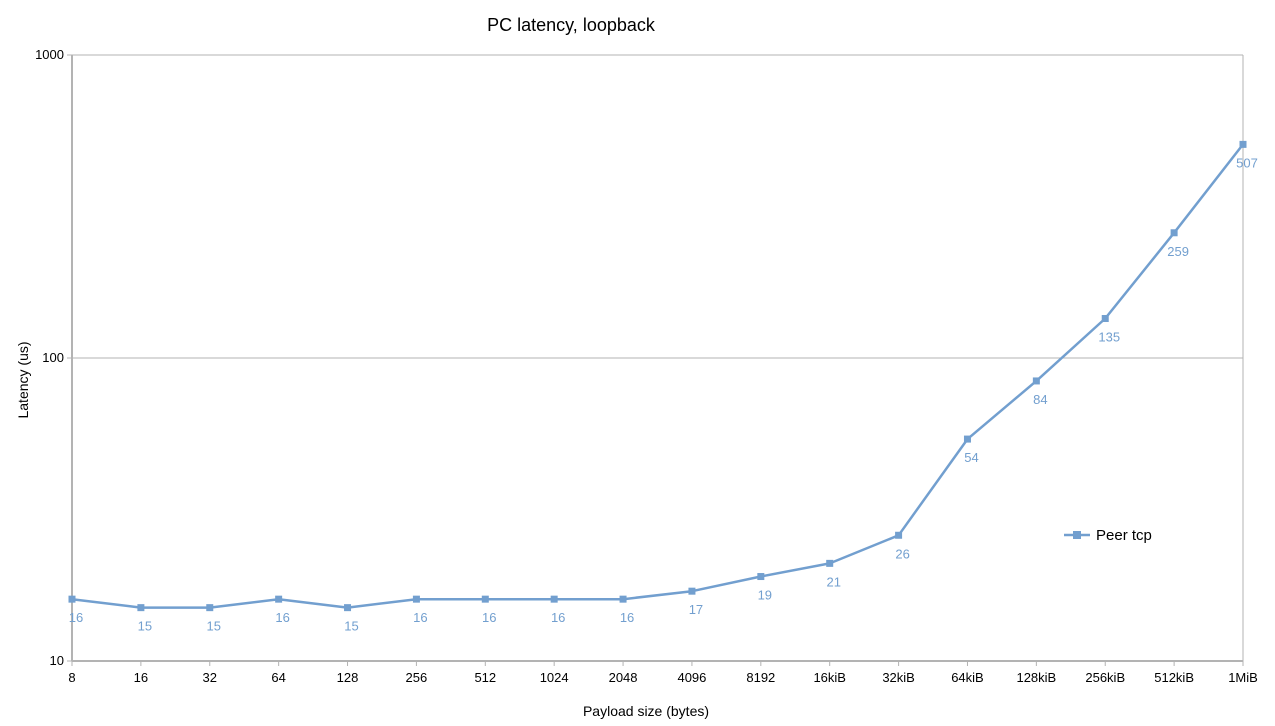 The height and width of the screenshot is (726, 1275). Describe the element at coordinates (1109, 337) in the screenshot. I see `data-label: 135` at that location.